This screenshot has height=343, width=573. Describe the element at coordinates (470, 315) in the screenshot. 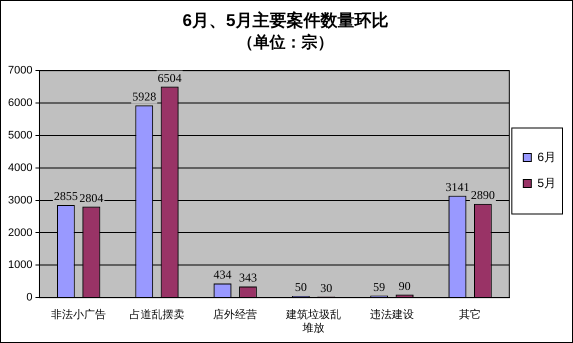

I see `x-tick-label: 其它` at that location.